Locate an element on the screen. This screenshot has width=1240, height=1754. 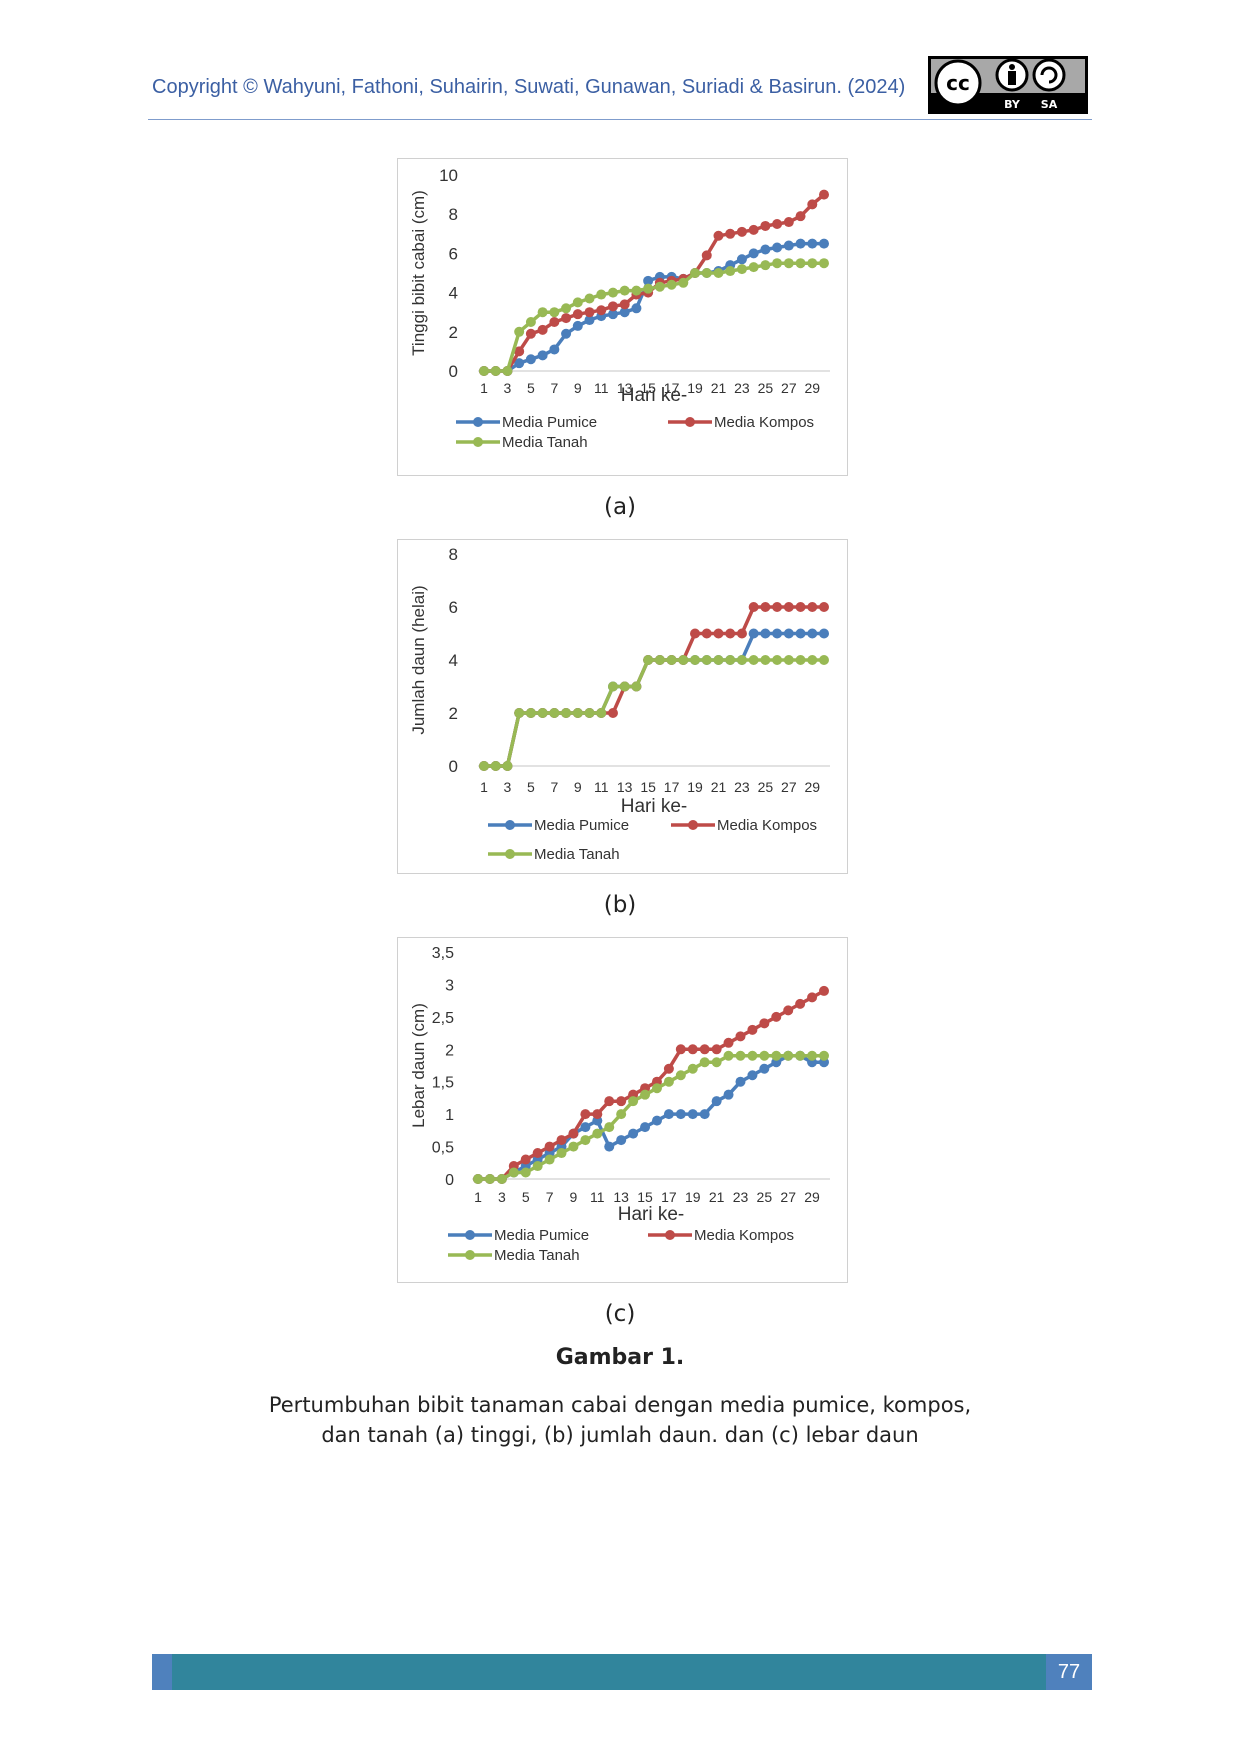
legend-label: Media Pumice is located at coordinates (541, 1235).